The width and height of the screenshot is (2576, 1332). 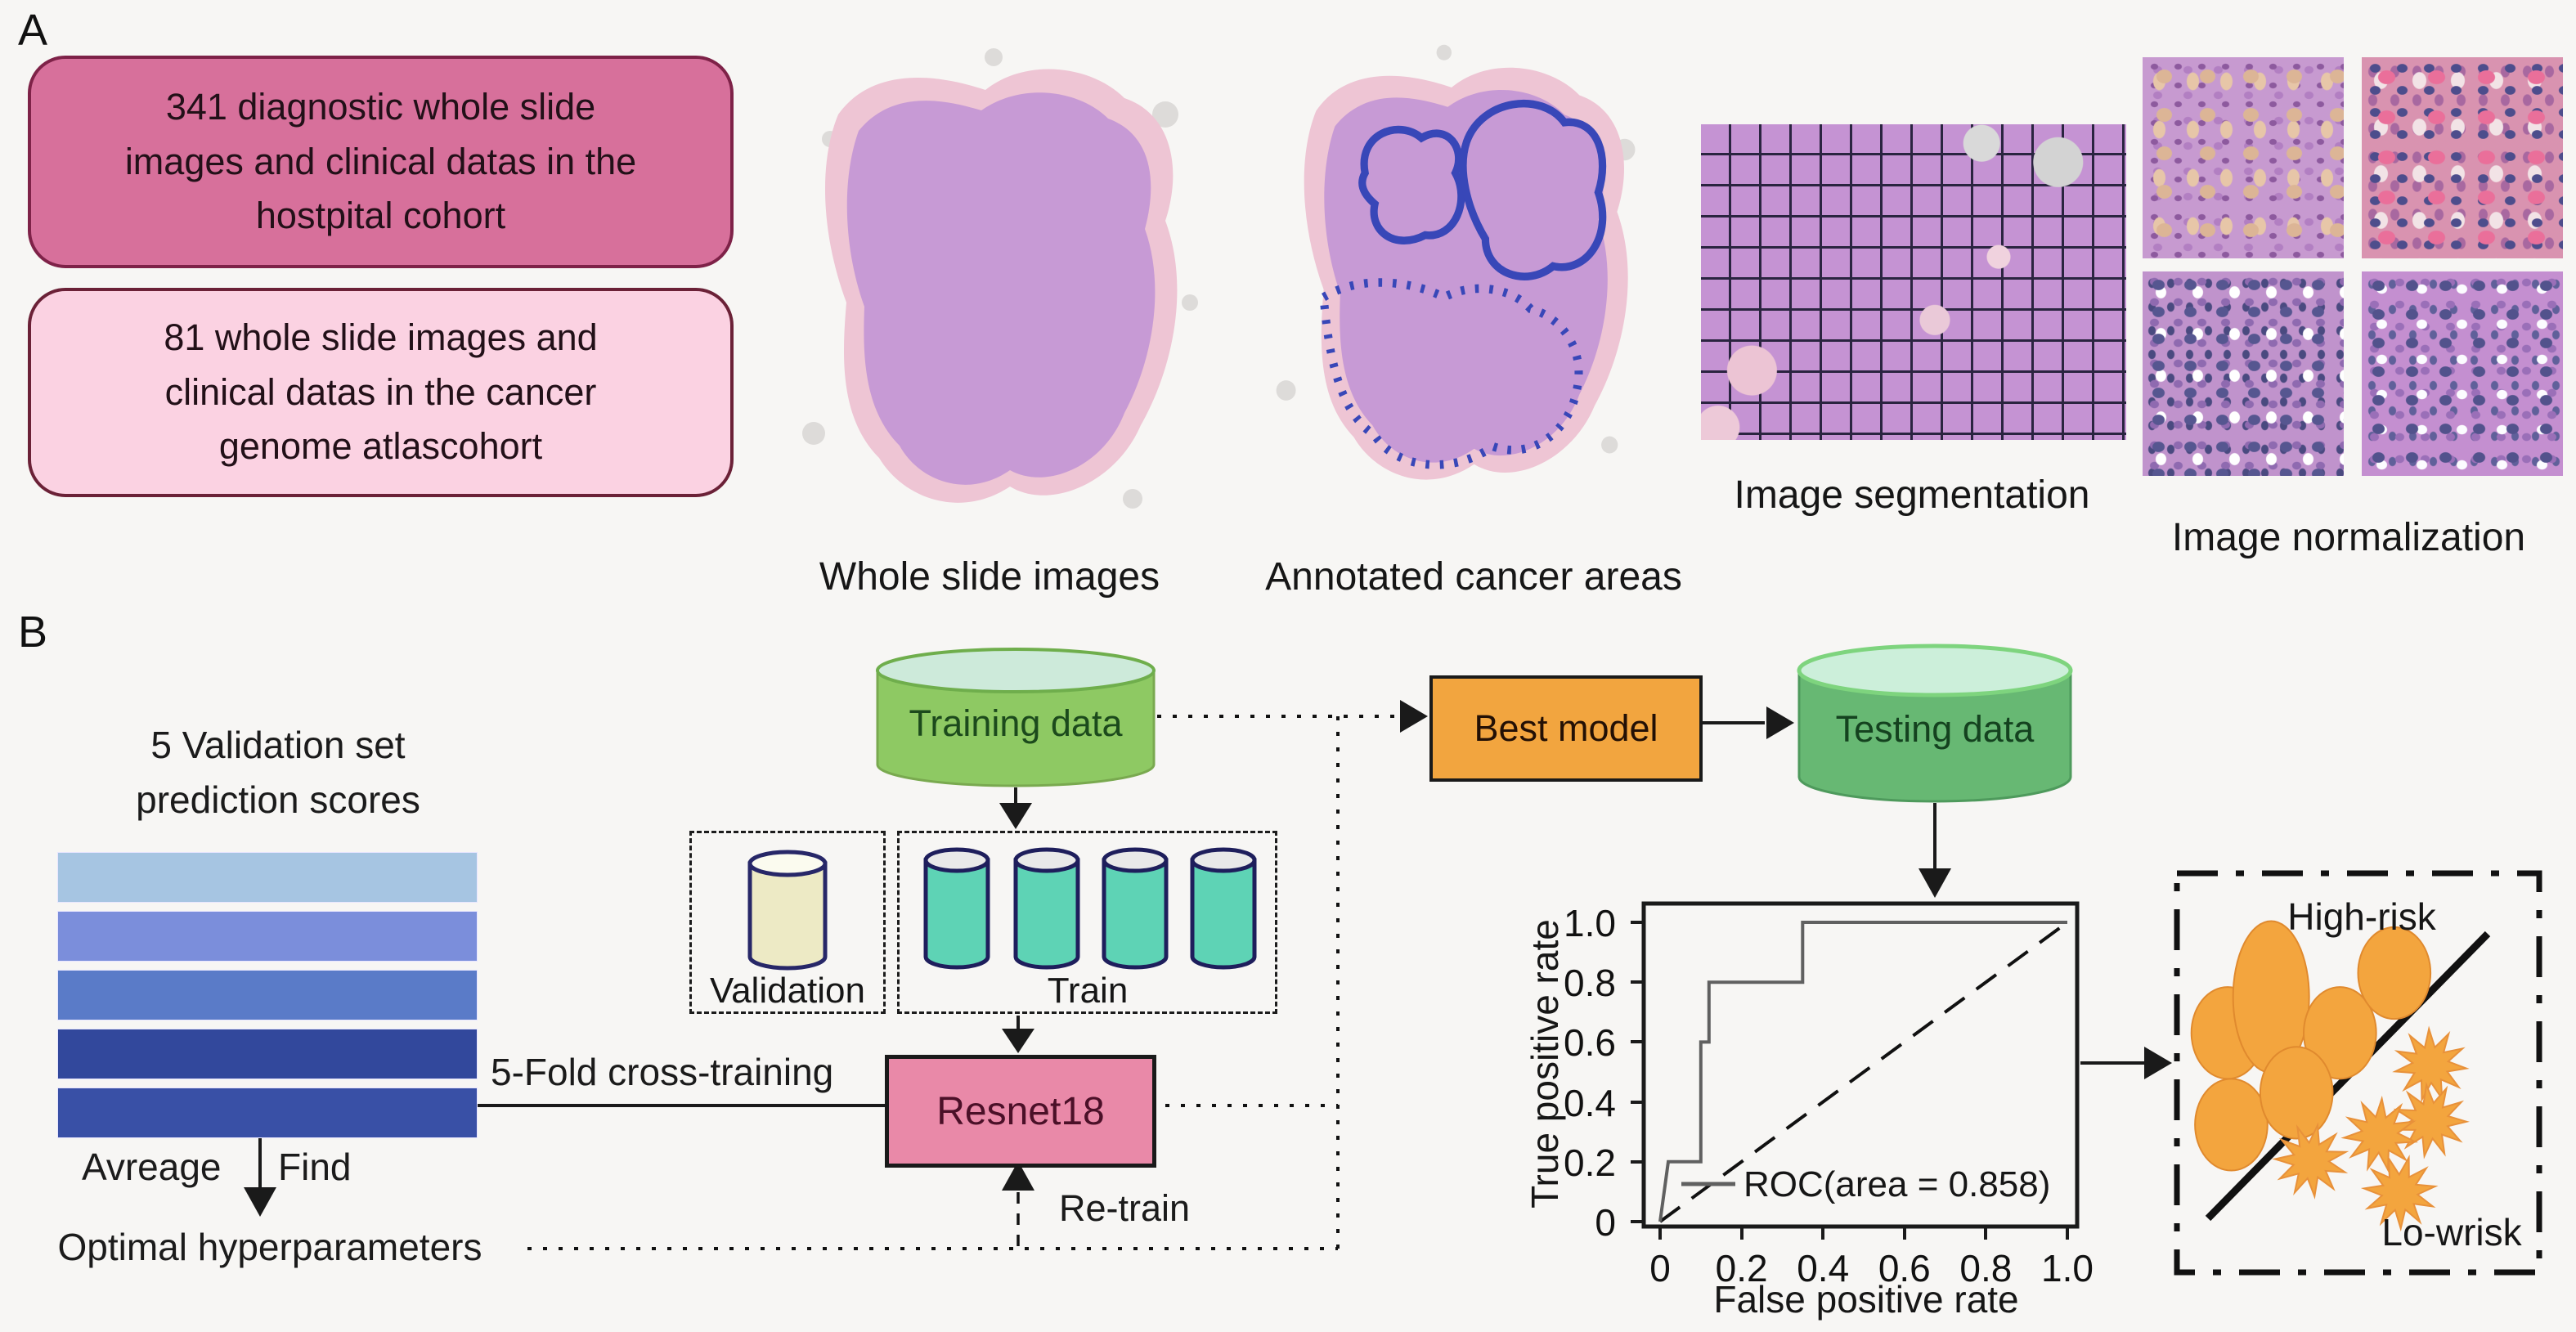 What do you see at coordinates (380, 216) in the screenshot?
I see `hospital-cohort-line3: hostpital cohort` at bounding box center [380, 216].